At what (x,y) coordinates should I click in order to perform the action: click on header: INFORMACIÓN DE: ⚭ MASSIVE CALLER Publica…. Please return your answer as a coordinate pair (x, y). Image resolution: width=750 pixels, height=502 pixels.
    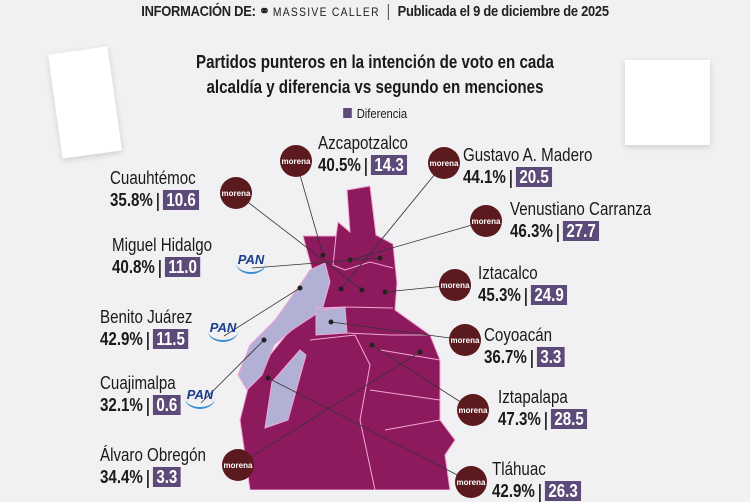
    Looking at the image, I should click on (375, 11).